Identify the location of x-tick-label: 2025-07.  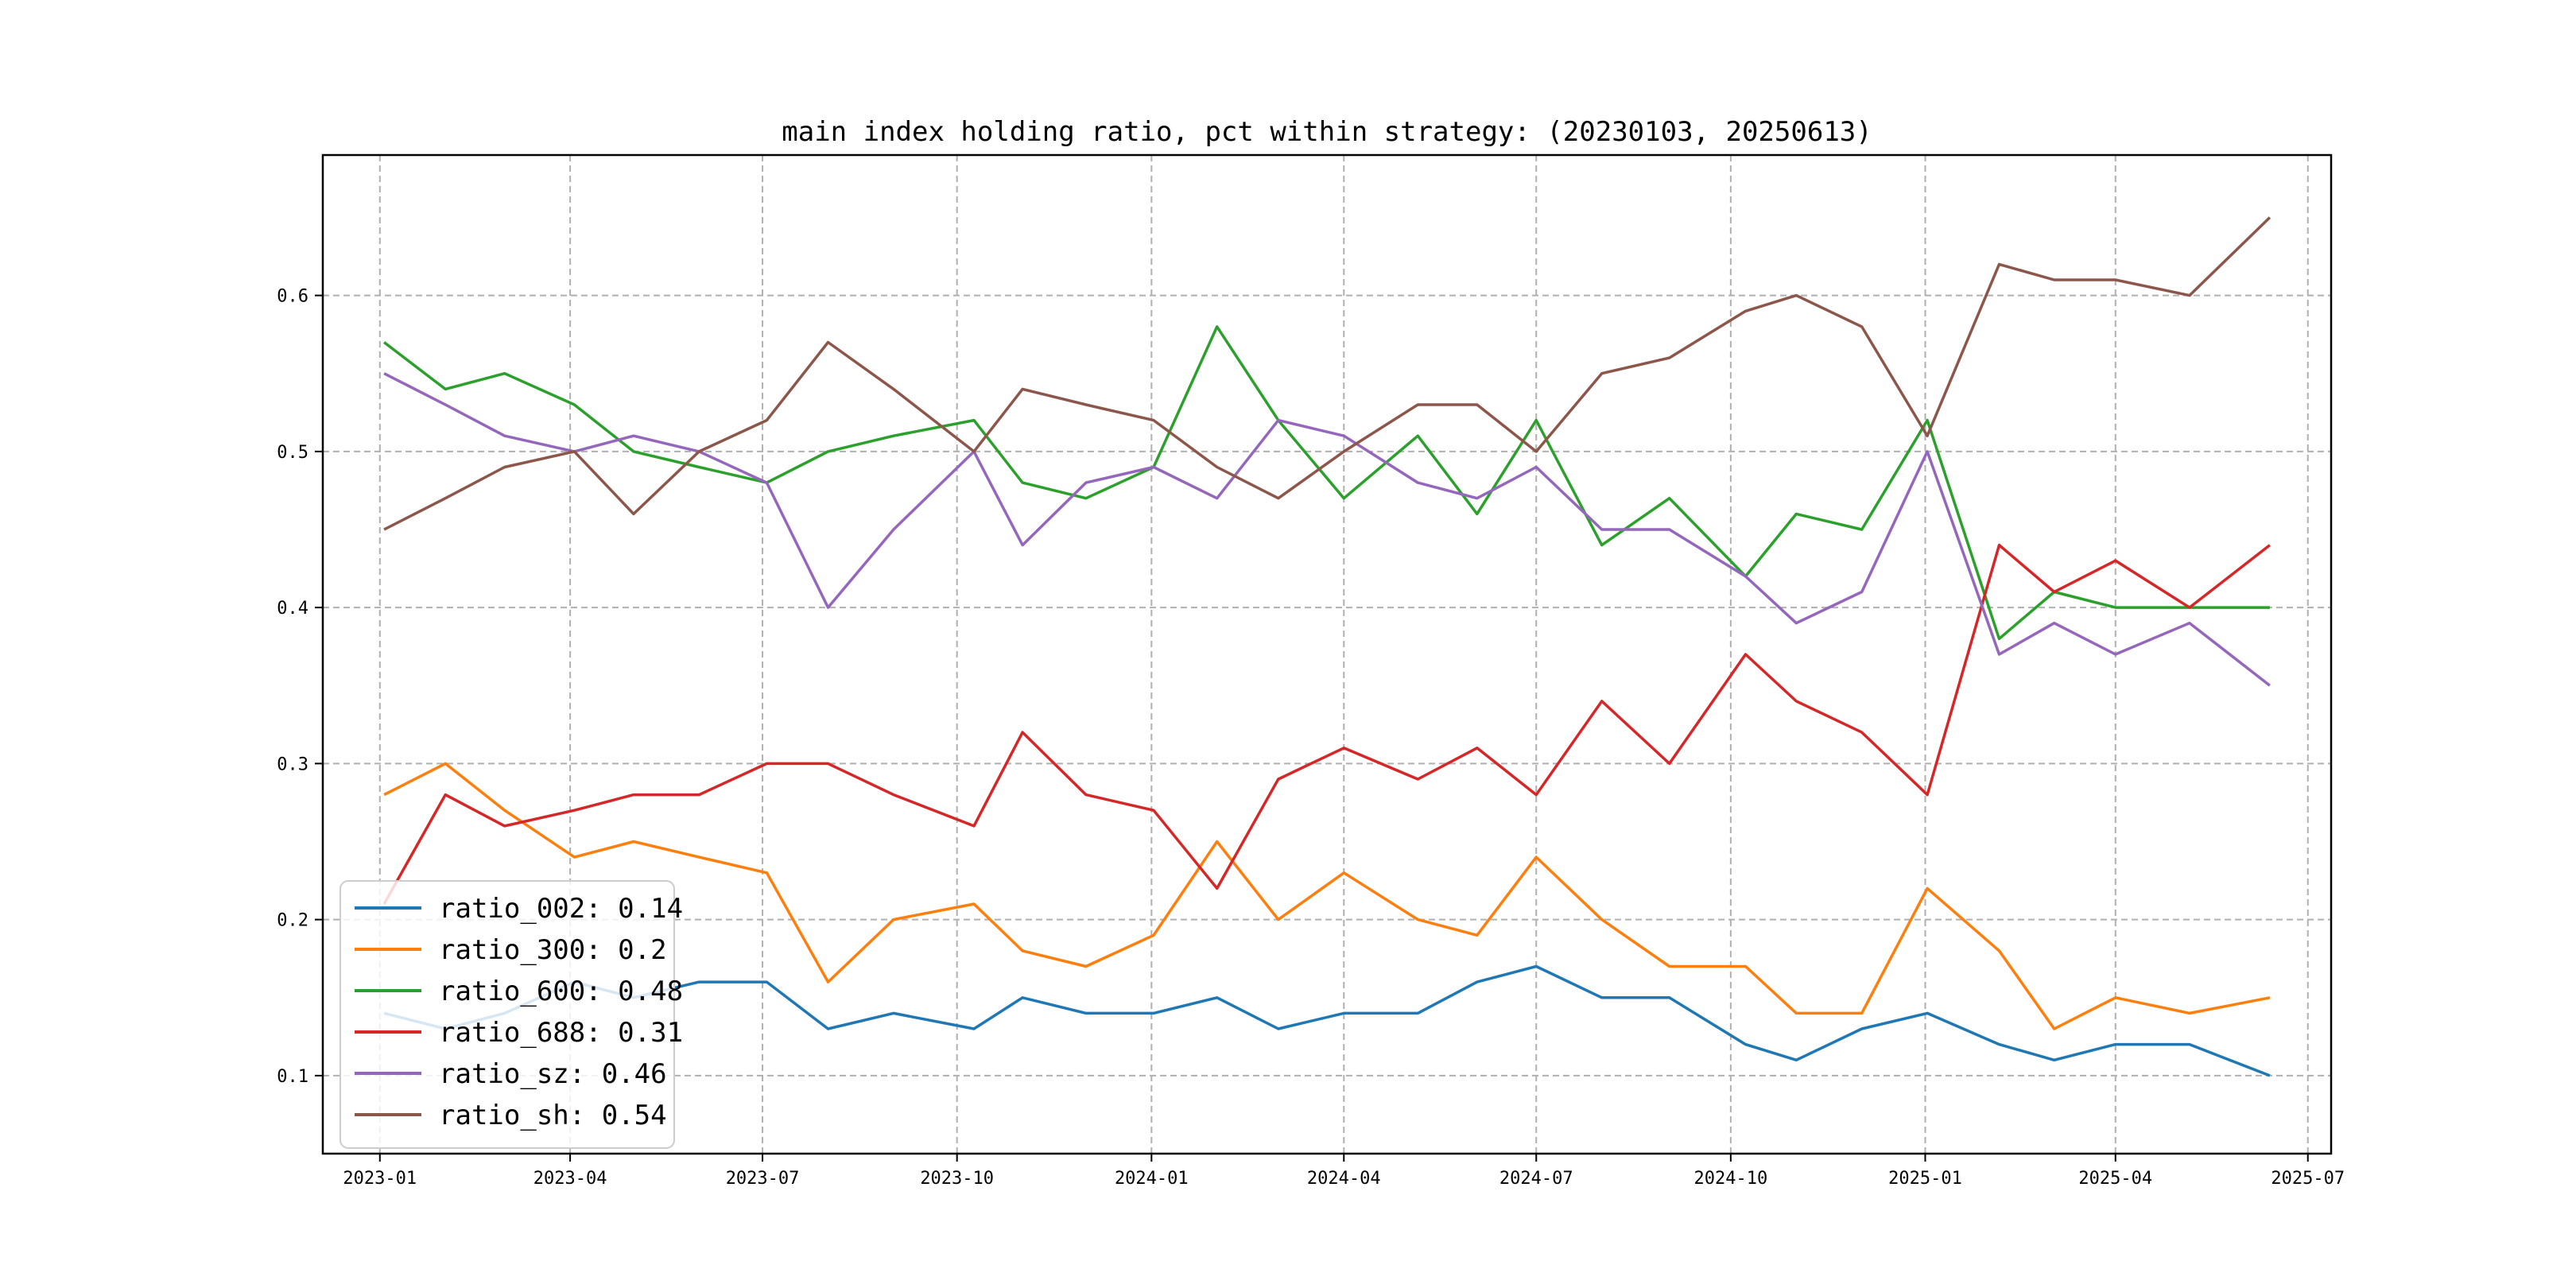
(2308, 1179).